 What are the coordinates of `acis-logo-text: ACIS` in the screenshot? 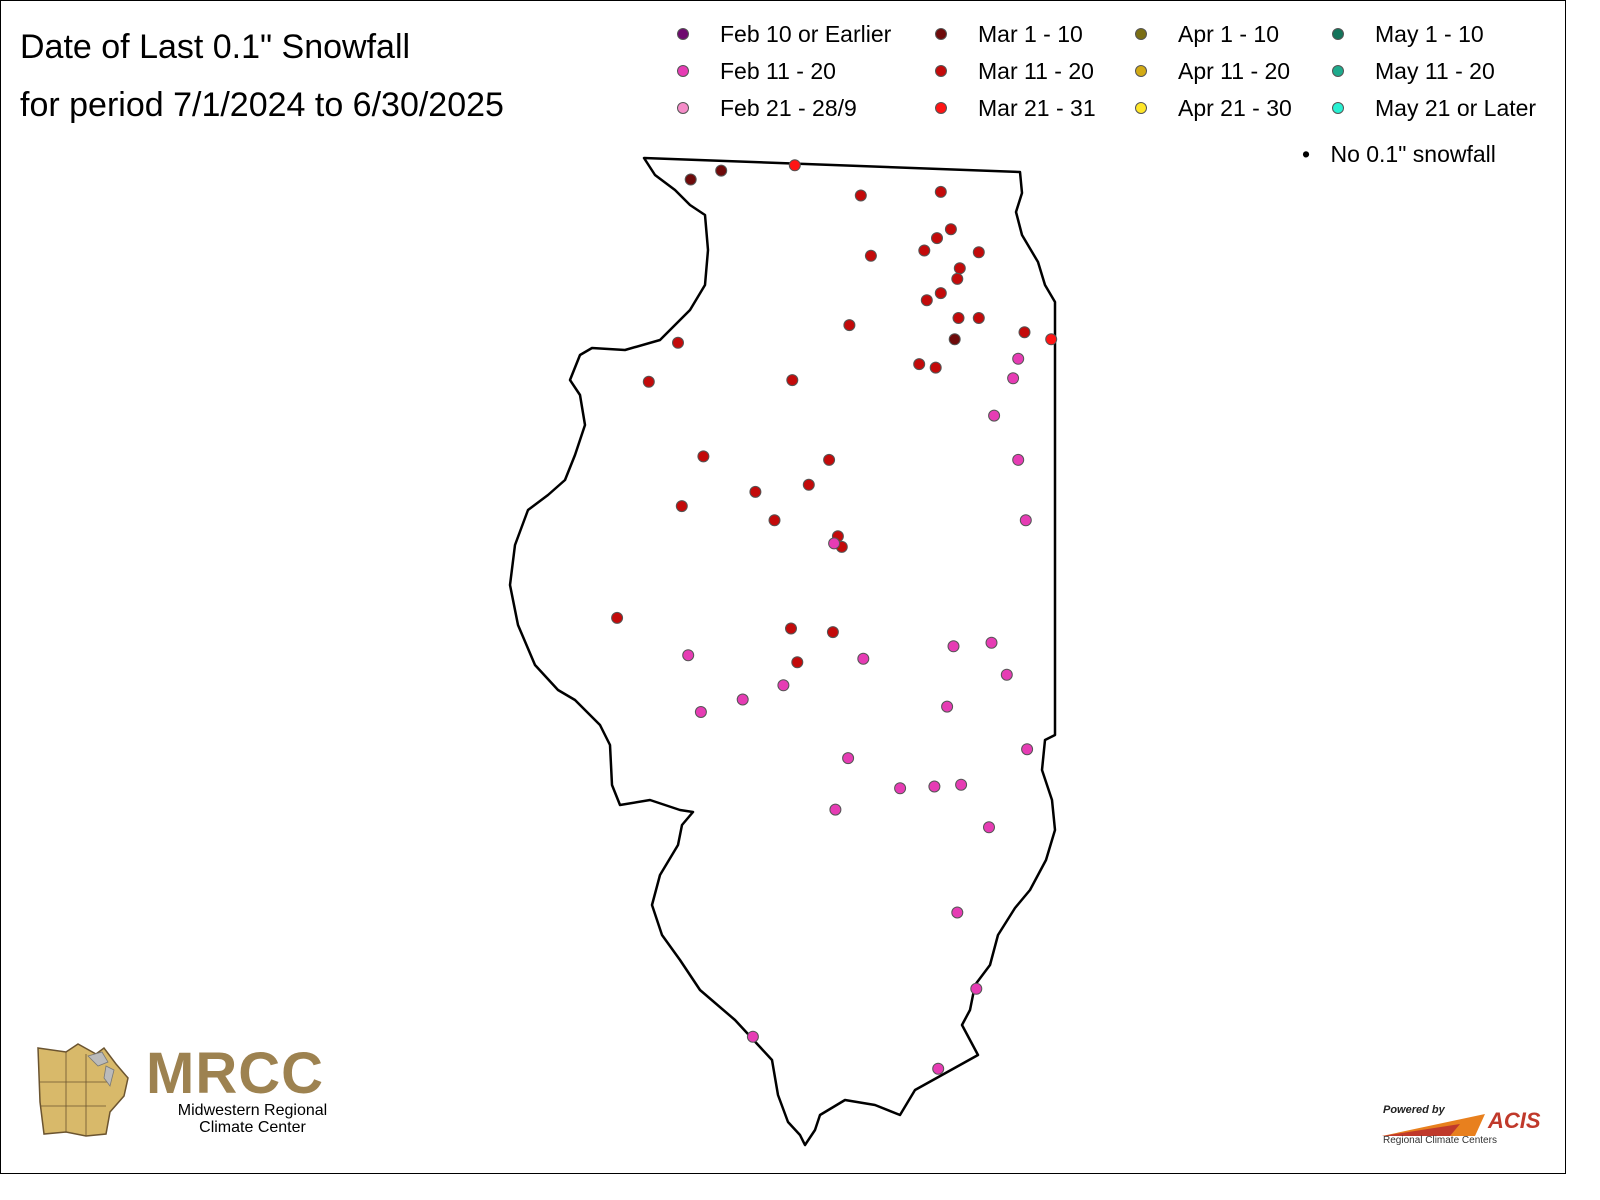 It's located at (1514, 1120).